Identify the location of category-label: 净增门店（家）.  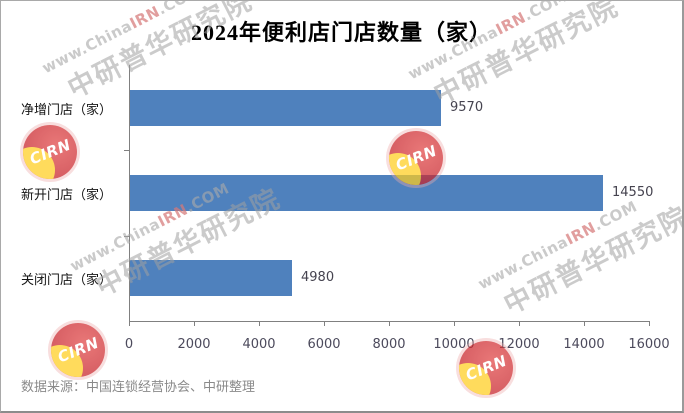
(67, 110).